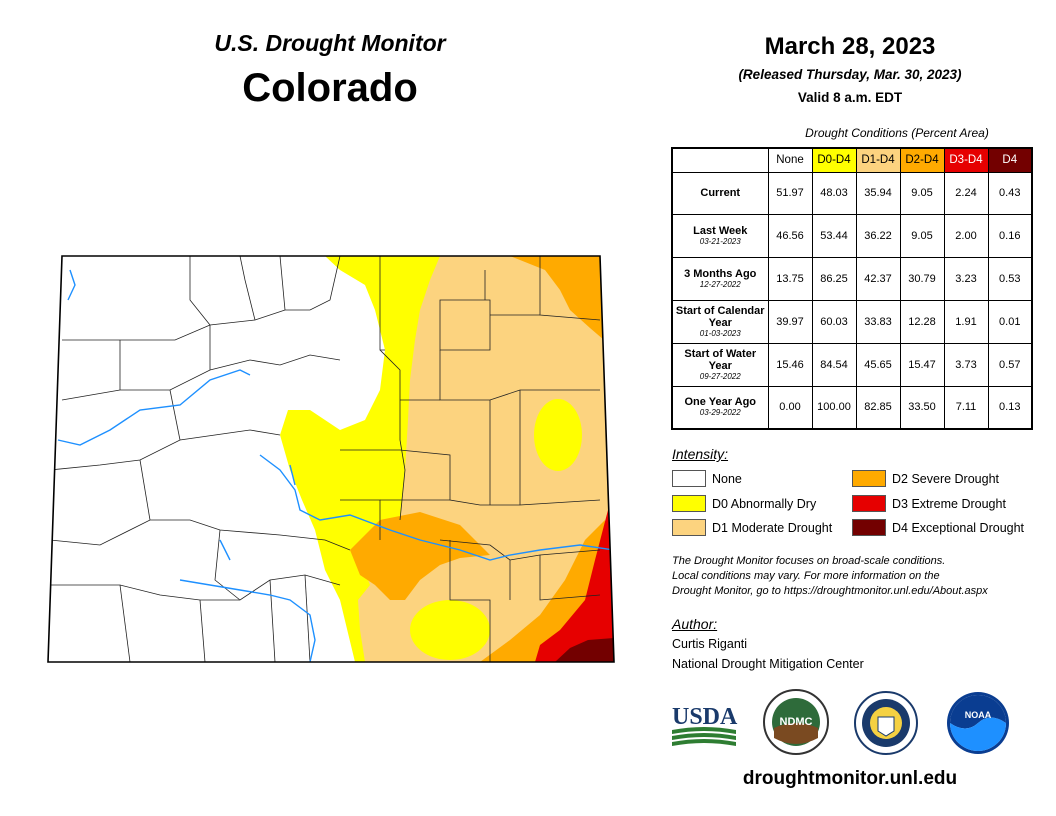 The width and height of the screenshot is (1056, 816). Describe the element at coordinates (584, 650) in the screenshot. I see `d4-area` at that location.